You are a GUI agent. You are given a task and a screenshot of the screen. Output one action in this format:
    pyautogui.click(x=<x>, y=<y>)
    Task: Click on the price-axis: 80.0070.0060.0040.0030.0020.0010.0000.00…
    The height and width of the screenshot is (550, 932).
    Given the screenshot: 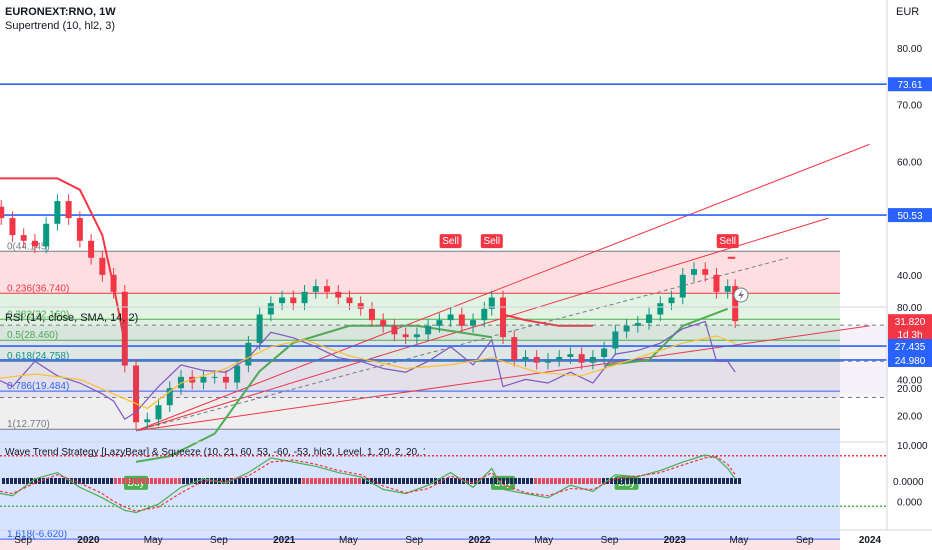 What is the action you would take?
    pyautogui.click(x=912, y=297)
    